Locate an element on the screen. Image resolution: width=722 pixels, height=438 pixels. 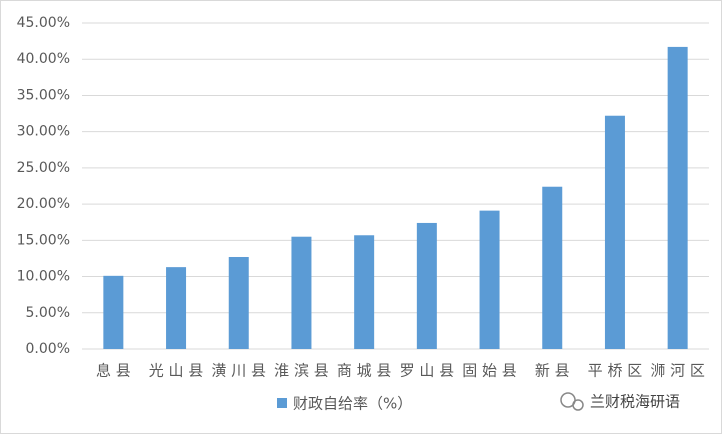
y-tick-label: 15.00% is located at coordinates (43, 240).